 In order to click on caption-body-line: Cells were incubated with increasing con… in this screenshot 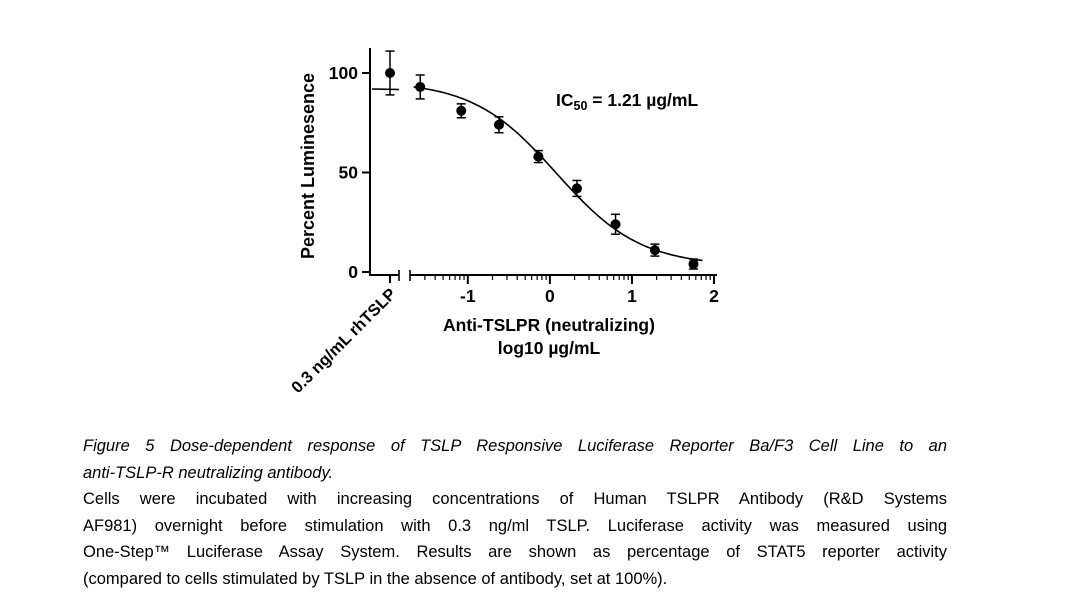, I will do `click(515, 499)`.